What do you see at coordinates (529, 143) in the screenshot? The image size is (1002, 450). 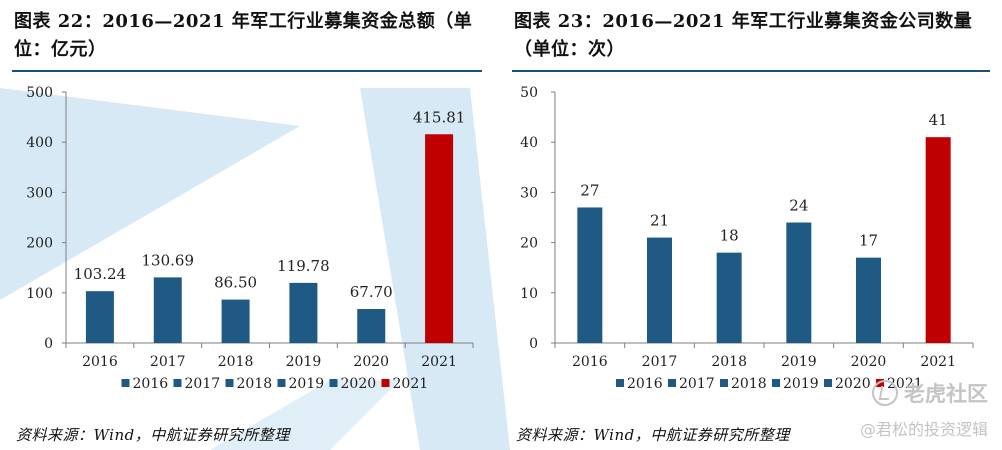 I see `y-tick-label: 40` at bounding box center [529, 143].